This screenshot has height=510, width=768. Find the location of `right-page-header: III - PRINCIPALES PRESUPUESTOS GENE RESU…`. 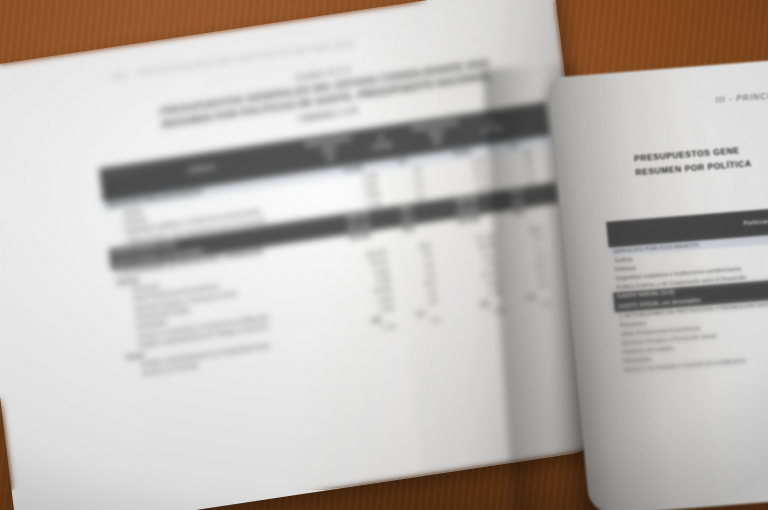

right-page-header: III - PRINCIPALES PRESUPUESTOS GENE RESU… is located at coordinates (698, 129).